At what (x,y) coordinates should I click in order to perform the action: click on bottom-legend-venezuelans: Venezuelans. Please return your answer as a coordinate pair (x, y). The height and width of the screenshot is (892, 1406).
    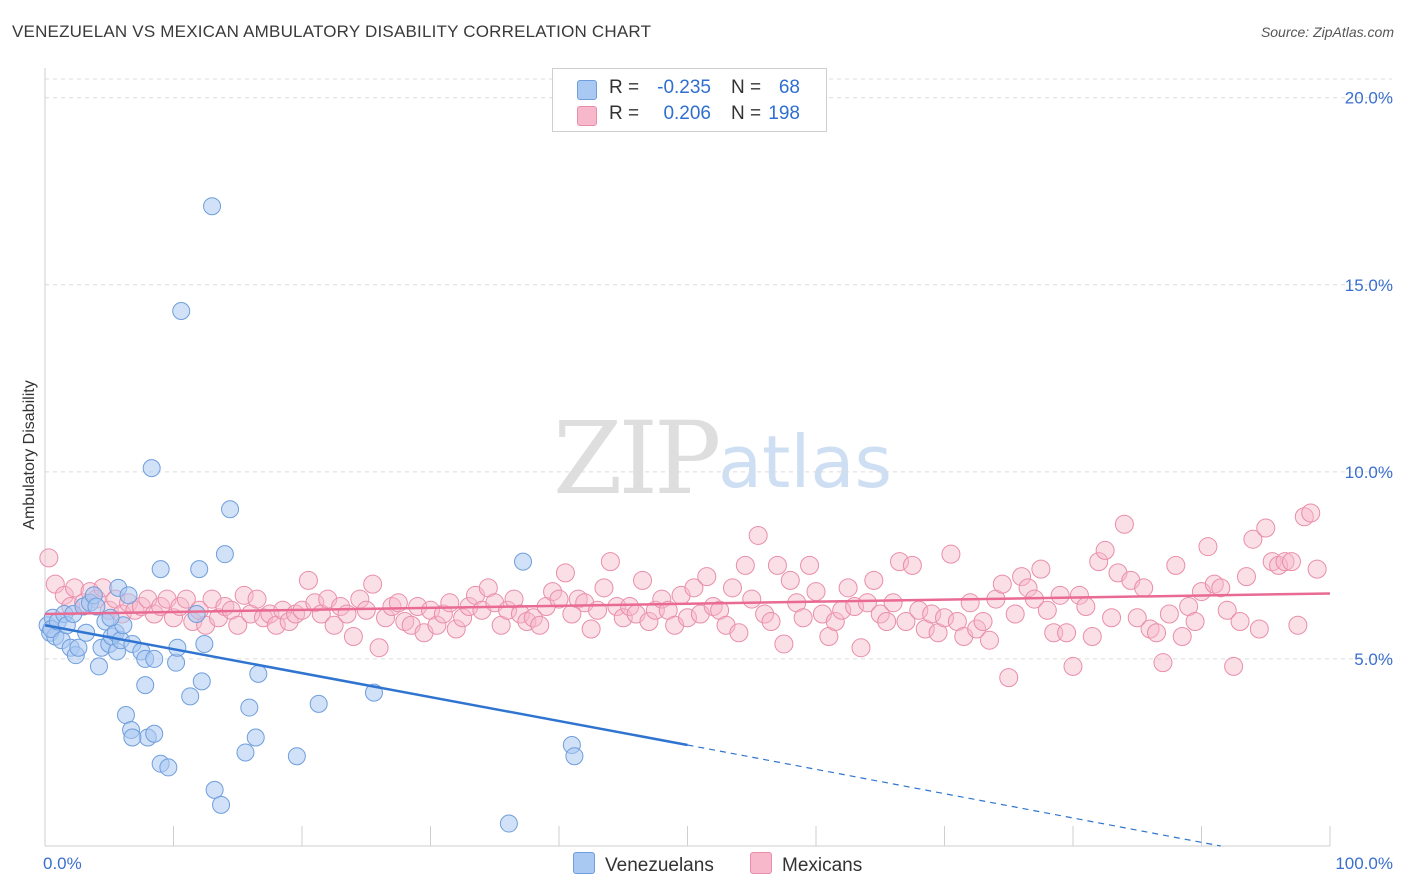
    Looking at the image, I should click on (643, 864).